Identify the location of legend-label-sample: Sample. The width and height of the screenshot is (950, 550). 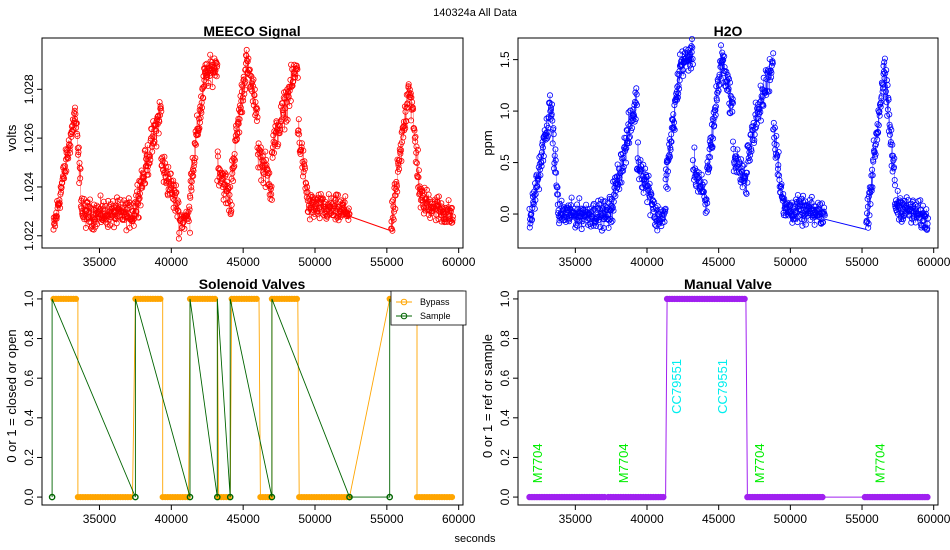
(435, 316).